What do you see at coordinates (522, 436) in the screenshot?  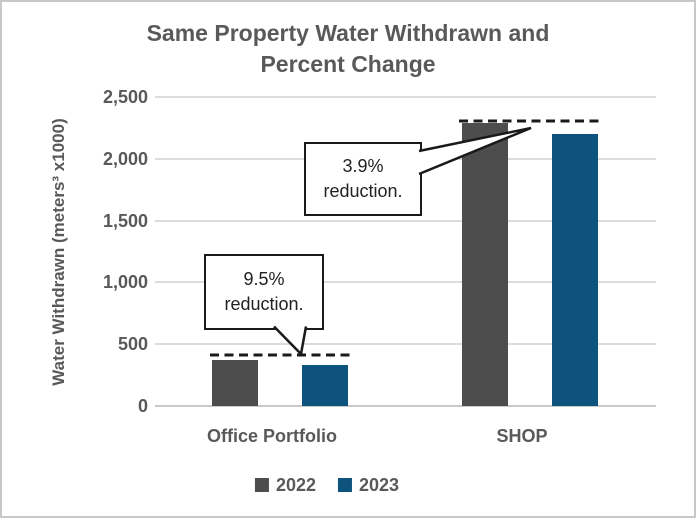 I see `x-label-shop: SHOP` at bounding box center [522, 436].